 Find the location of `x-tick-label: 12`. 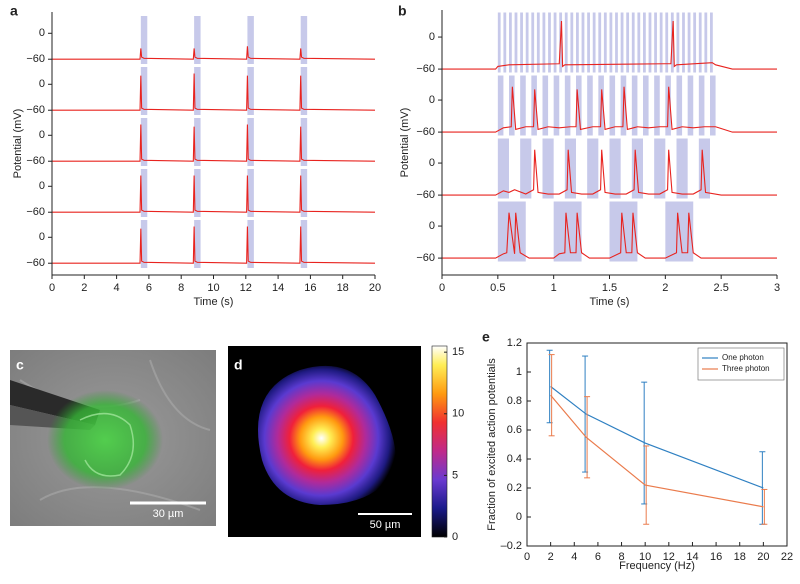

x-tick-label: 12 is located at coordinates (246, 288).